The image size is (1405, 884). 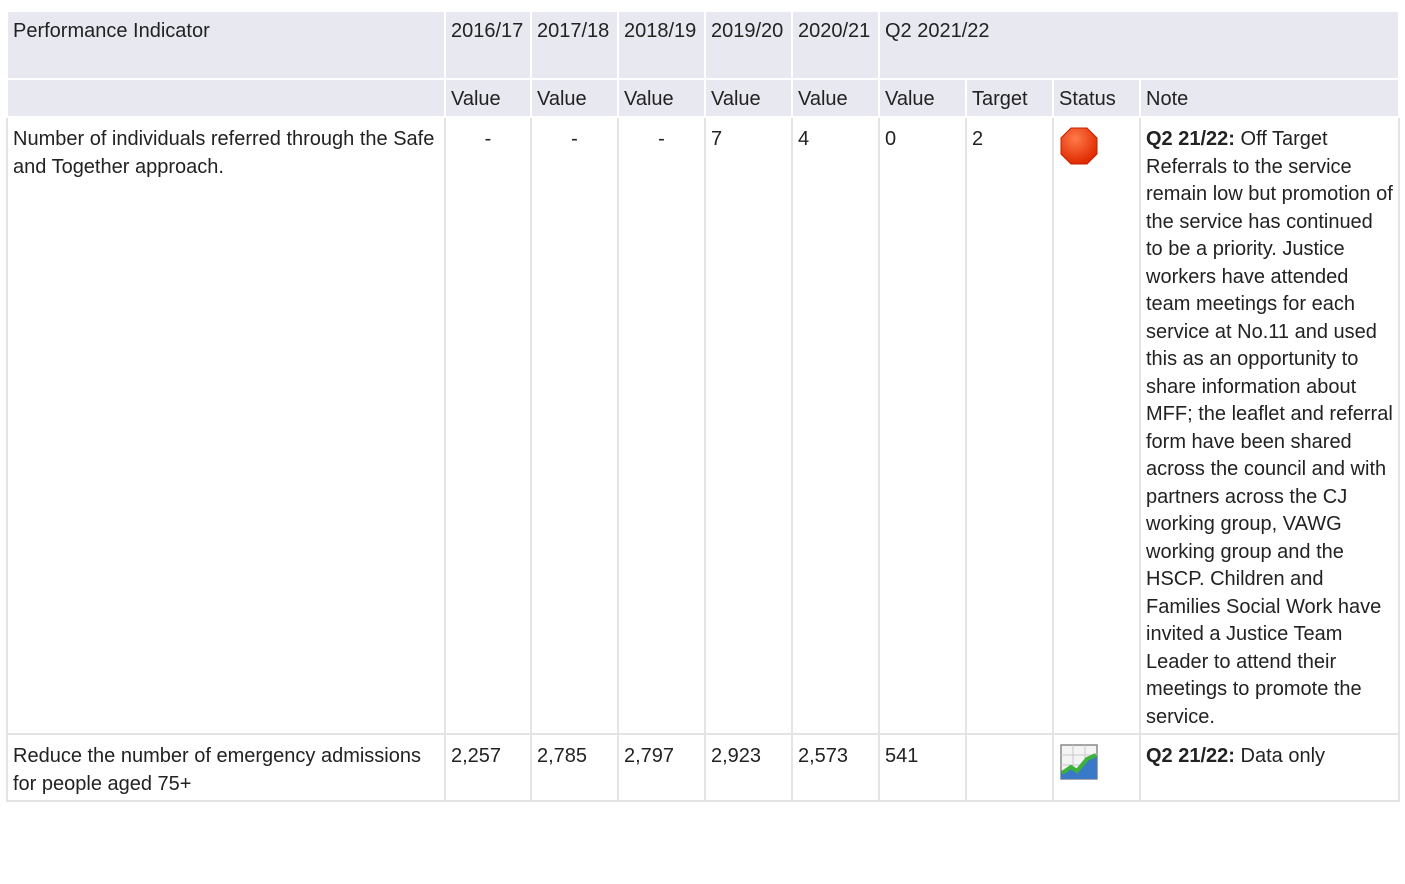 What do you see at coordinates (1283, 756) in the screenshot?
I see `note-text: Data only` at bounding box center [1283, 756].